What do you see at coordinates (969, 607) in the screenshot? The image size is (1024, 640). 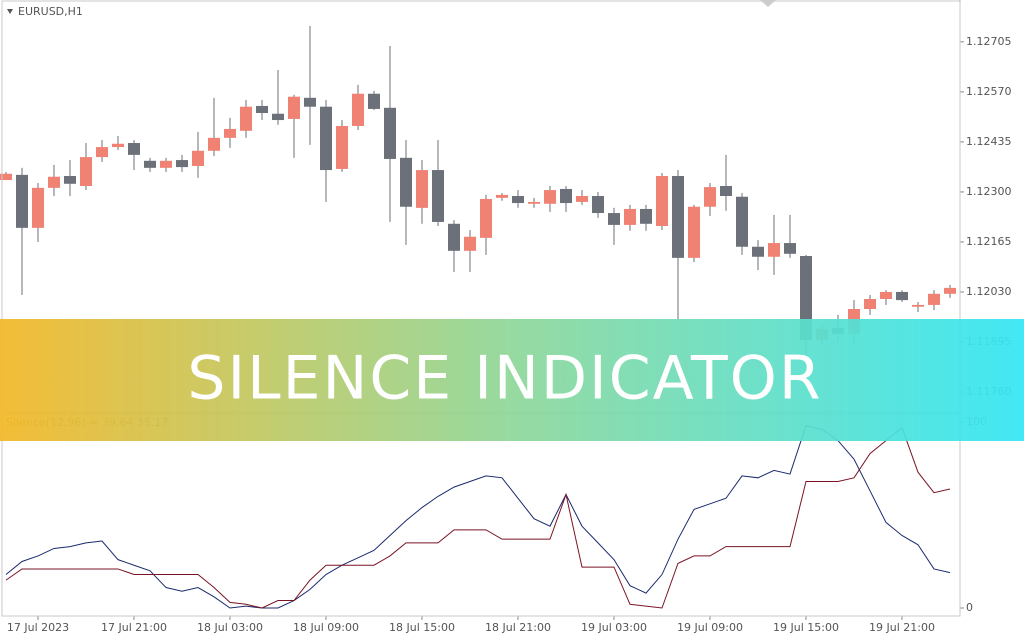 I see `y-tick-label: 0` at bounding box center [969, 607].